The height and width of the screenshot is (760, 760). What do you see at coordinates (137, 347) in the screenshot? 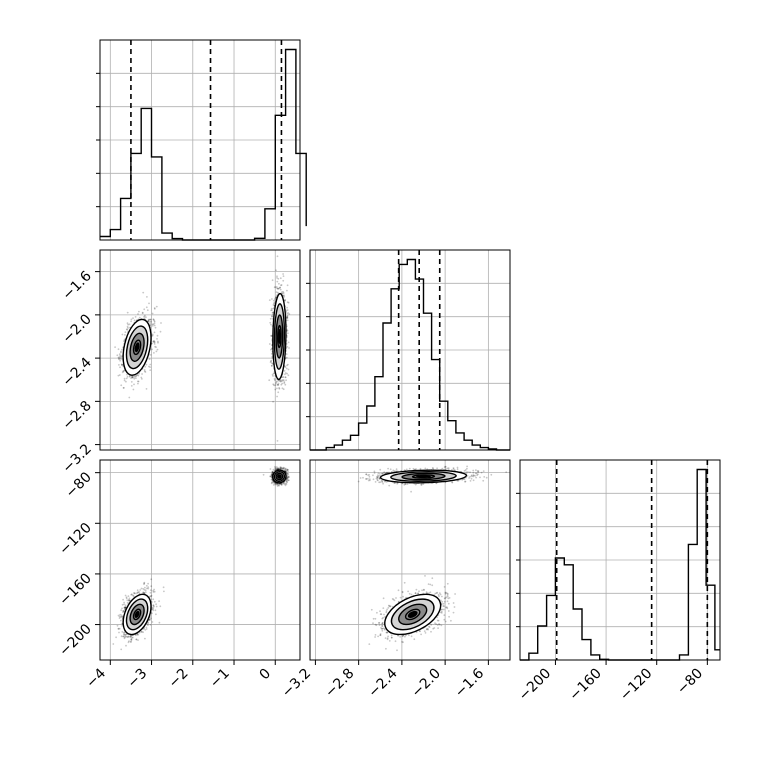
I see `contour-peak` at bounding box center [137, 347].